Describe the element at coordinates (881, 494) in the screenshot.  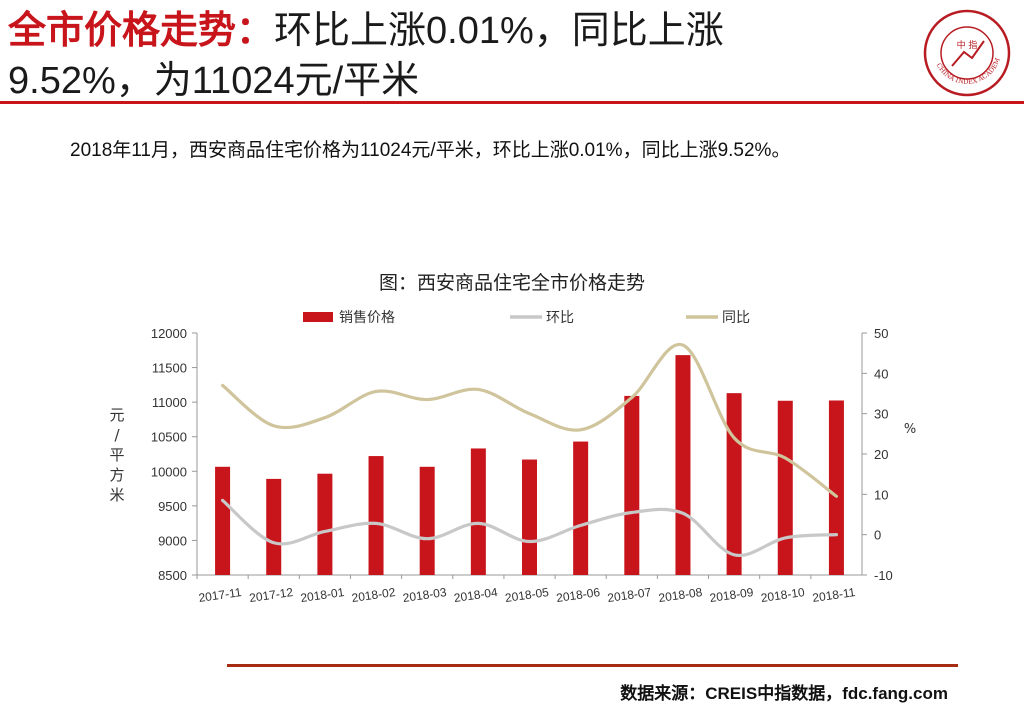
I see `y2-tick-label: 10` at that location.